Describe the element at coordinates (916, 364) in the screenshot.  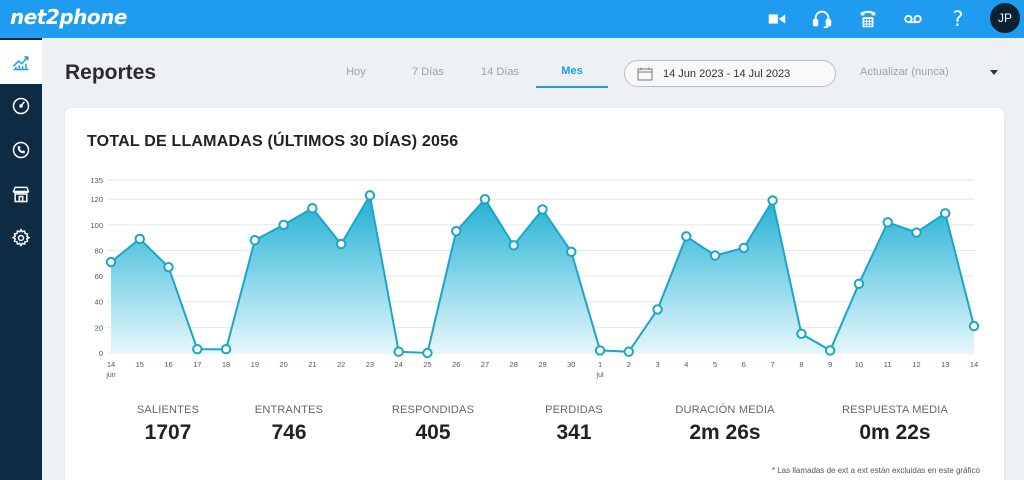
I see `x-tick-label: 12` at that location.